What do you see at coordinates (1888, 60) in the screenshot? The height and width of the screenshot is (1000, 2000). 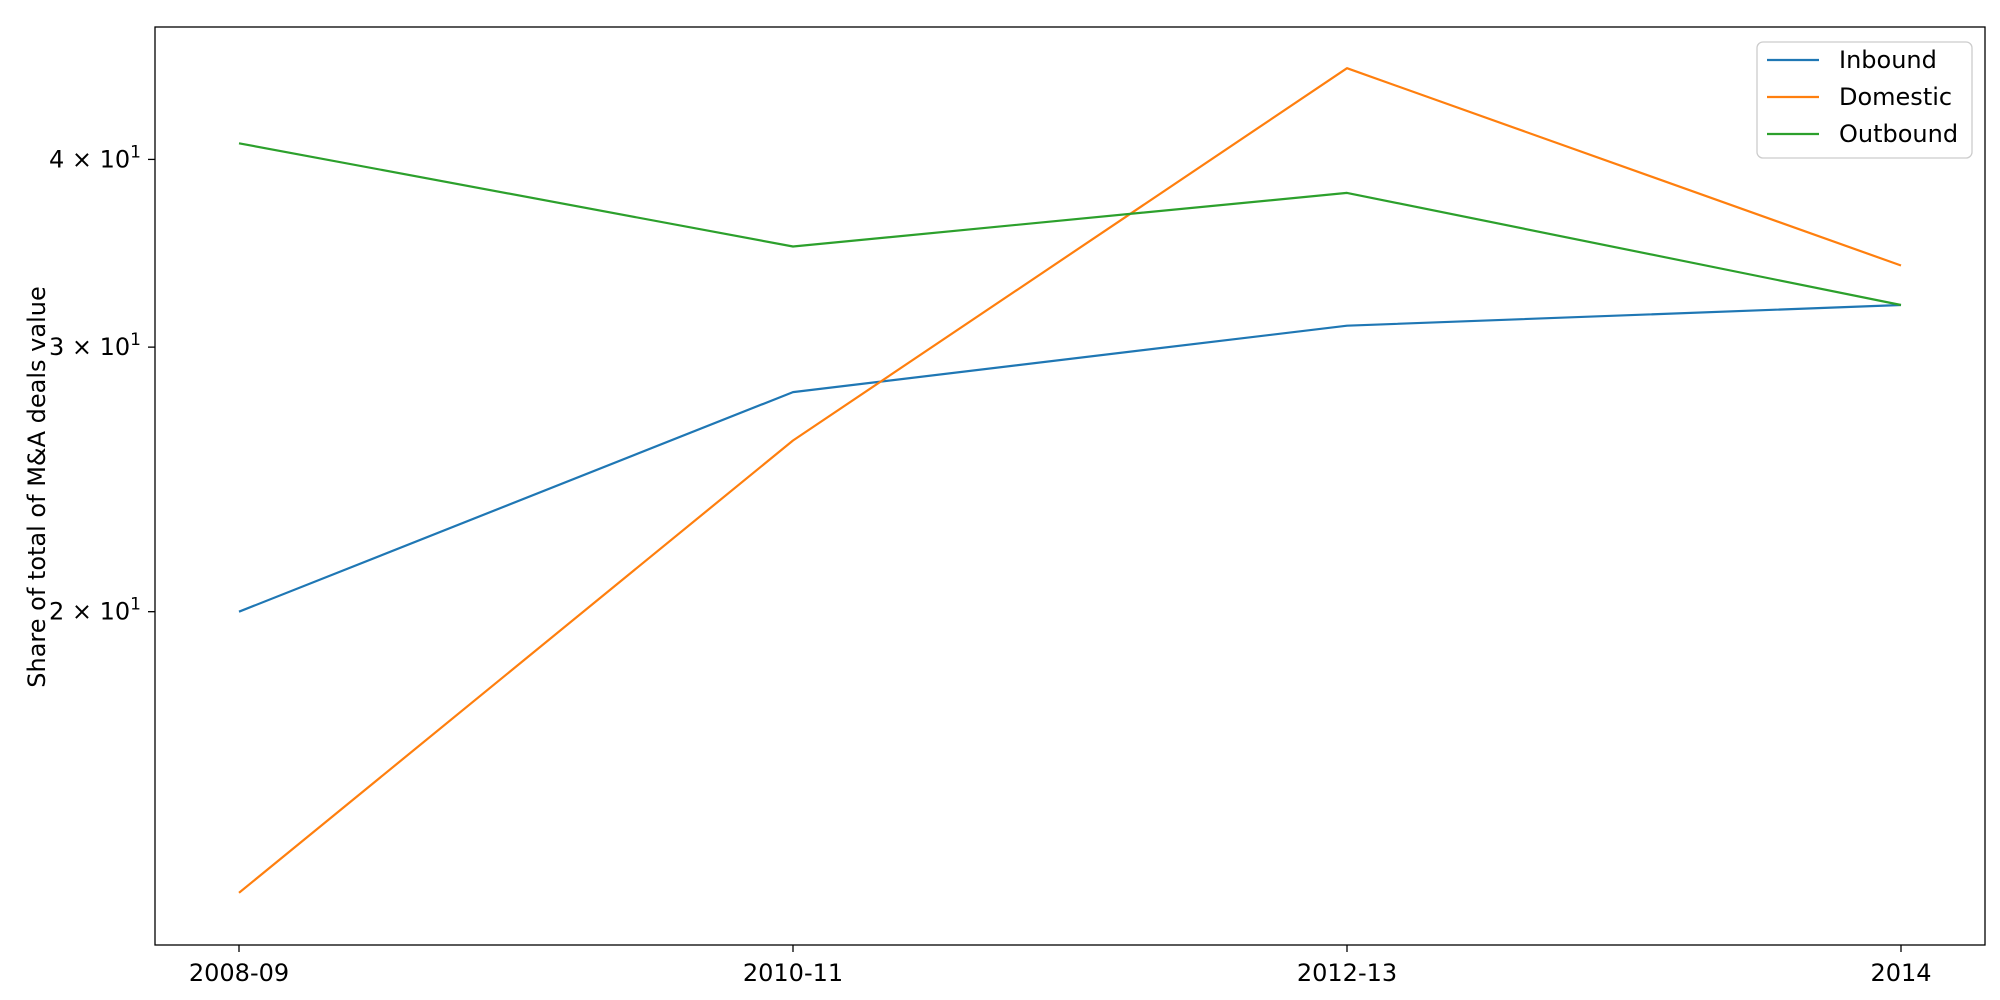 I see `legend-label-inbound: Inbound` at bounding box center [1888, 60].